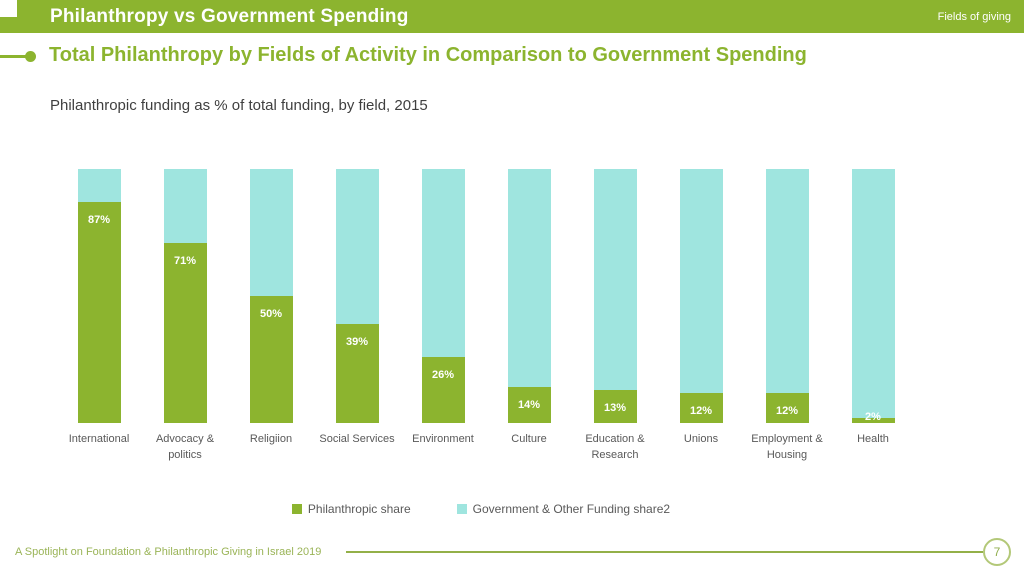 This screenshot has height=576, width=1024. I want to click on philanthropic-segment-international, so click(99, 312).